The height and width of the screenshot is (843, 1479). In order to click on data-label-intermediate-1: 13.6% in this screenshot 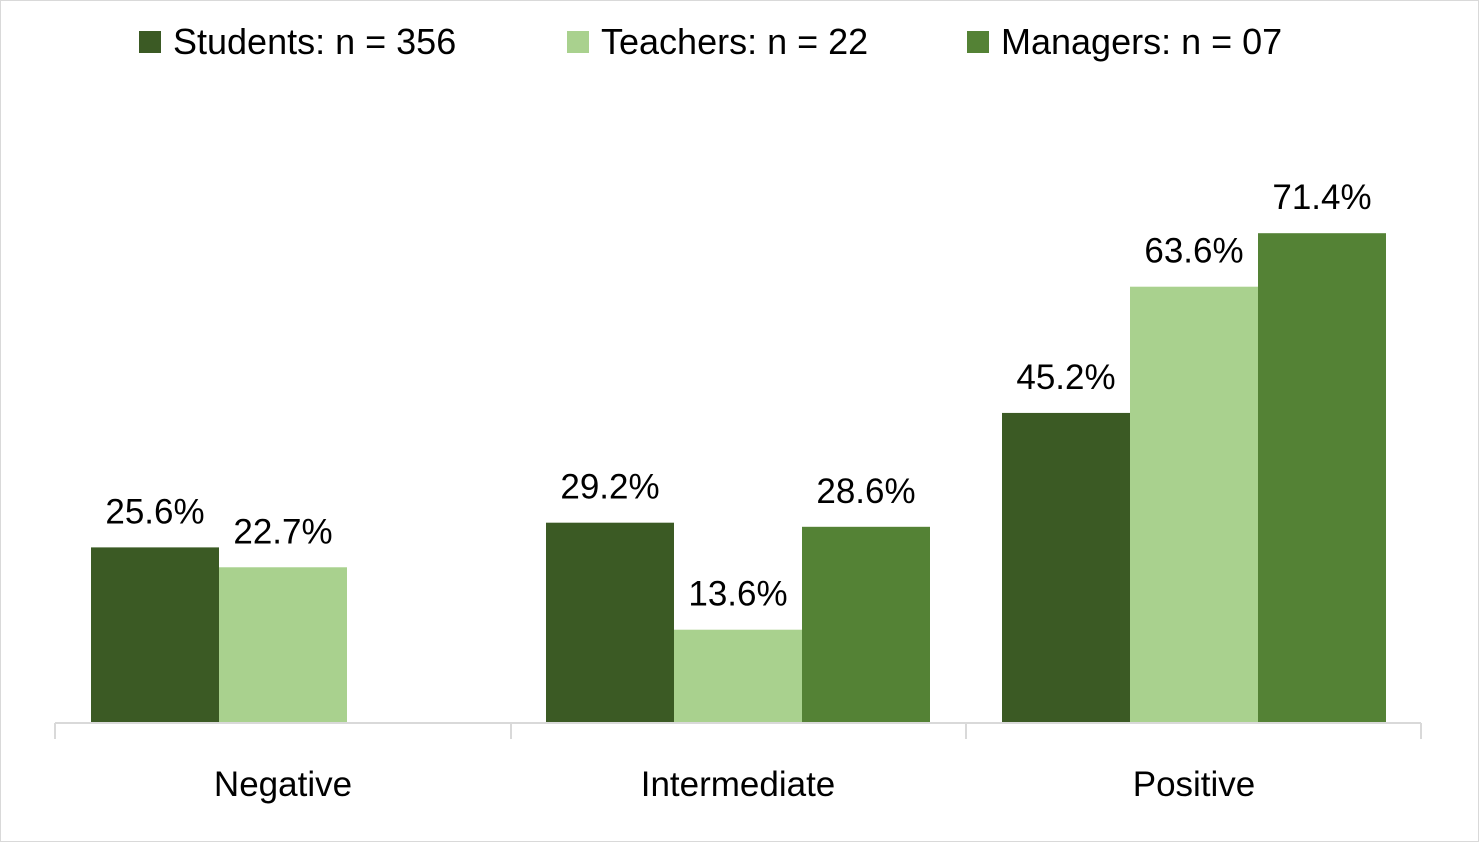, I will do `click(737, 594)`.